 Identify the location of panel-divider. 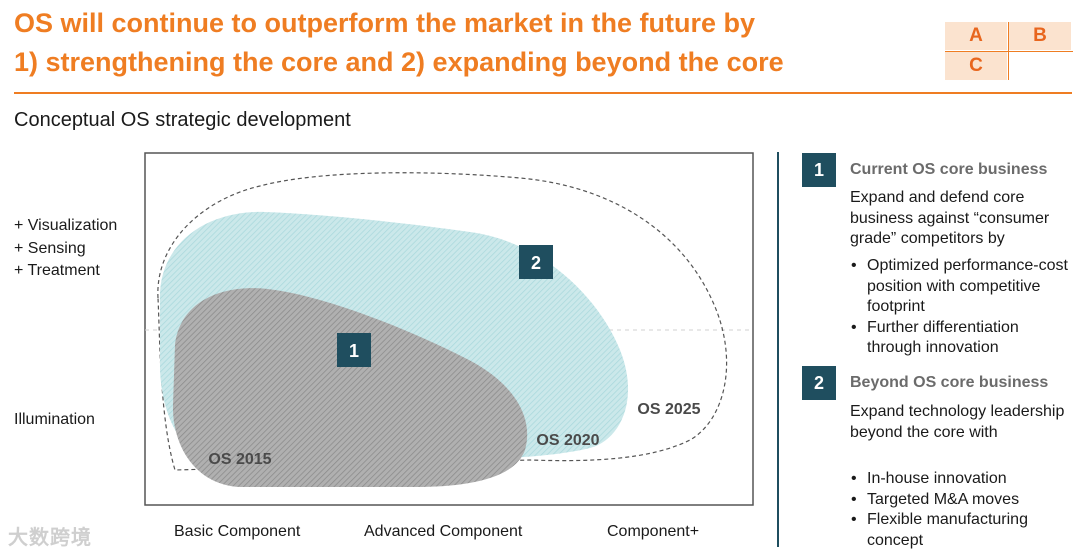
(778, 349).